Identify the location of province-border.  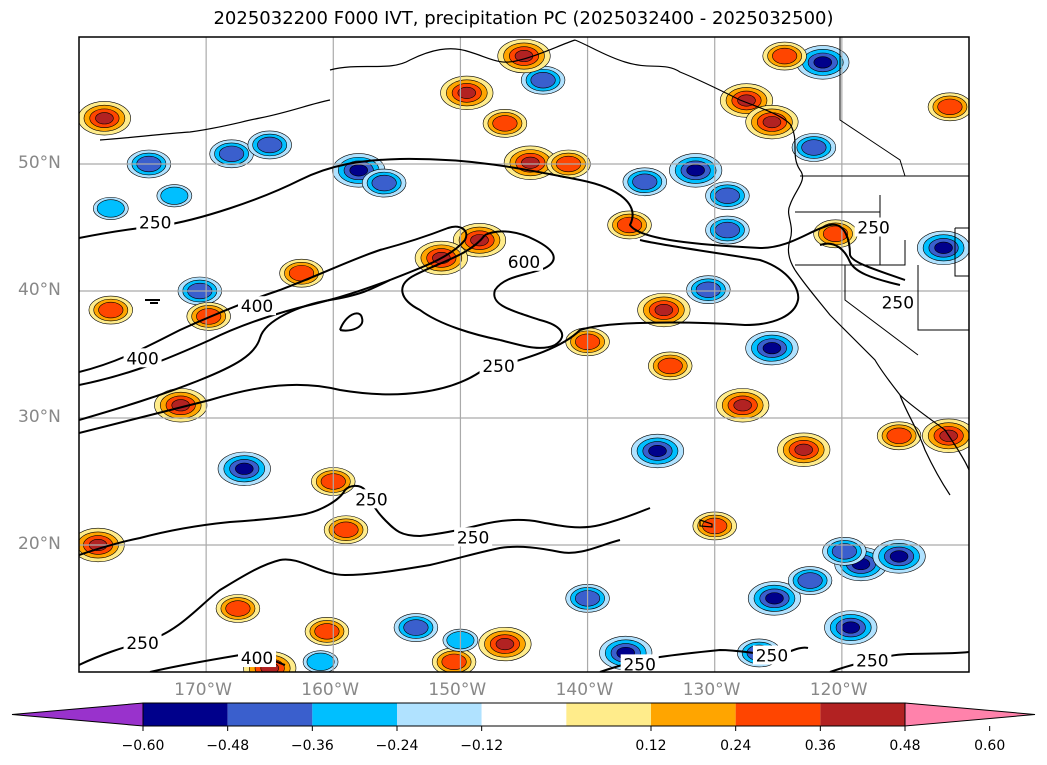
(872, 107).